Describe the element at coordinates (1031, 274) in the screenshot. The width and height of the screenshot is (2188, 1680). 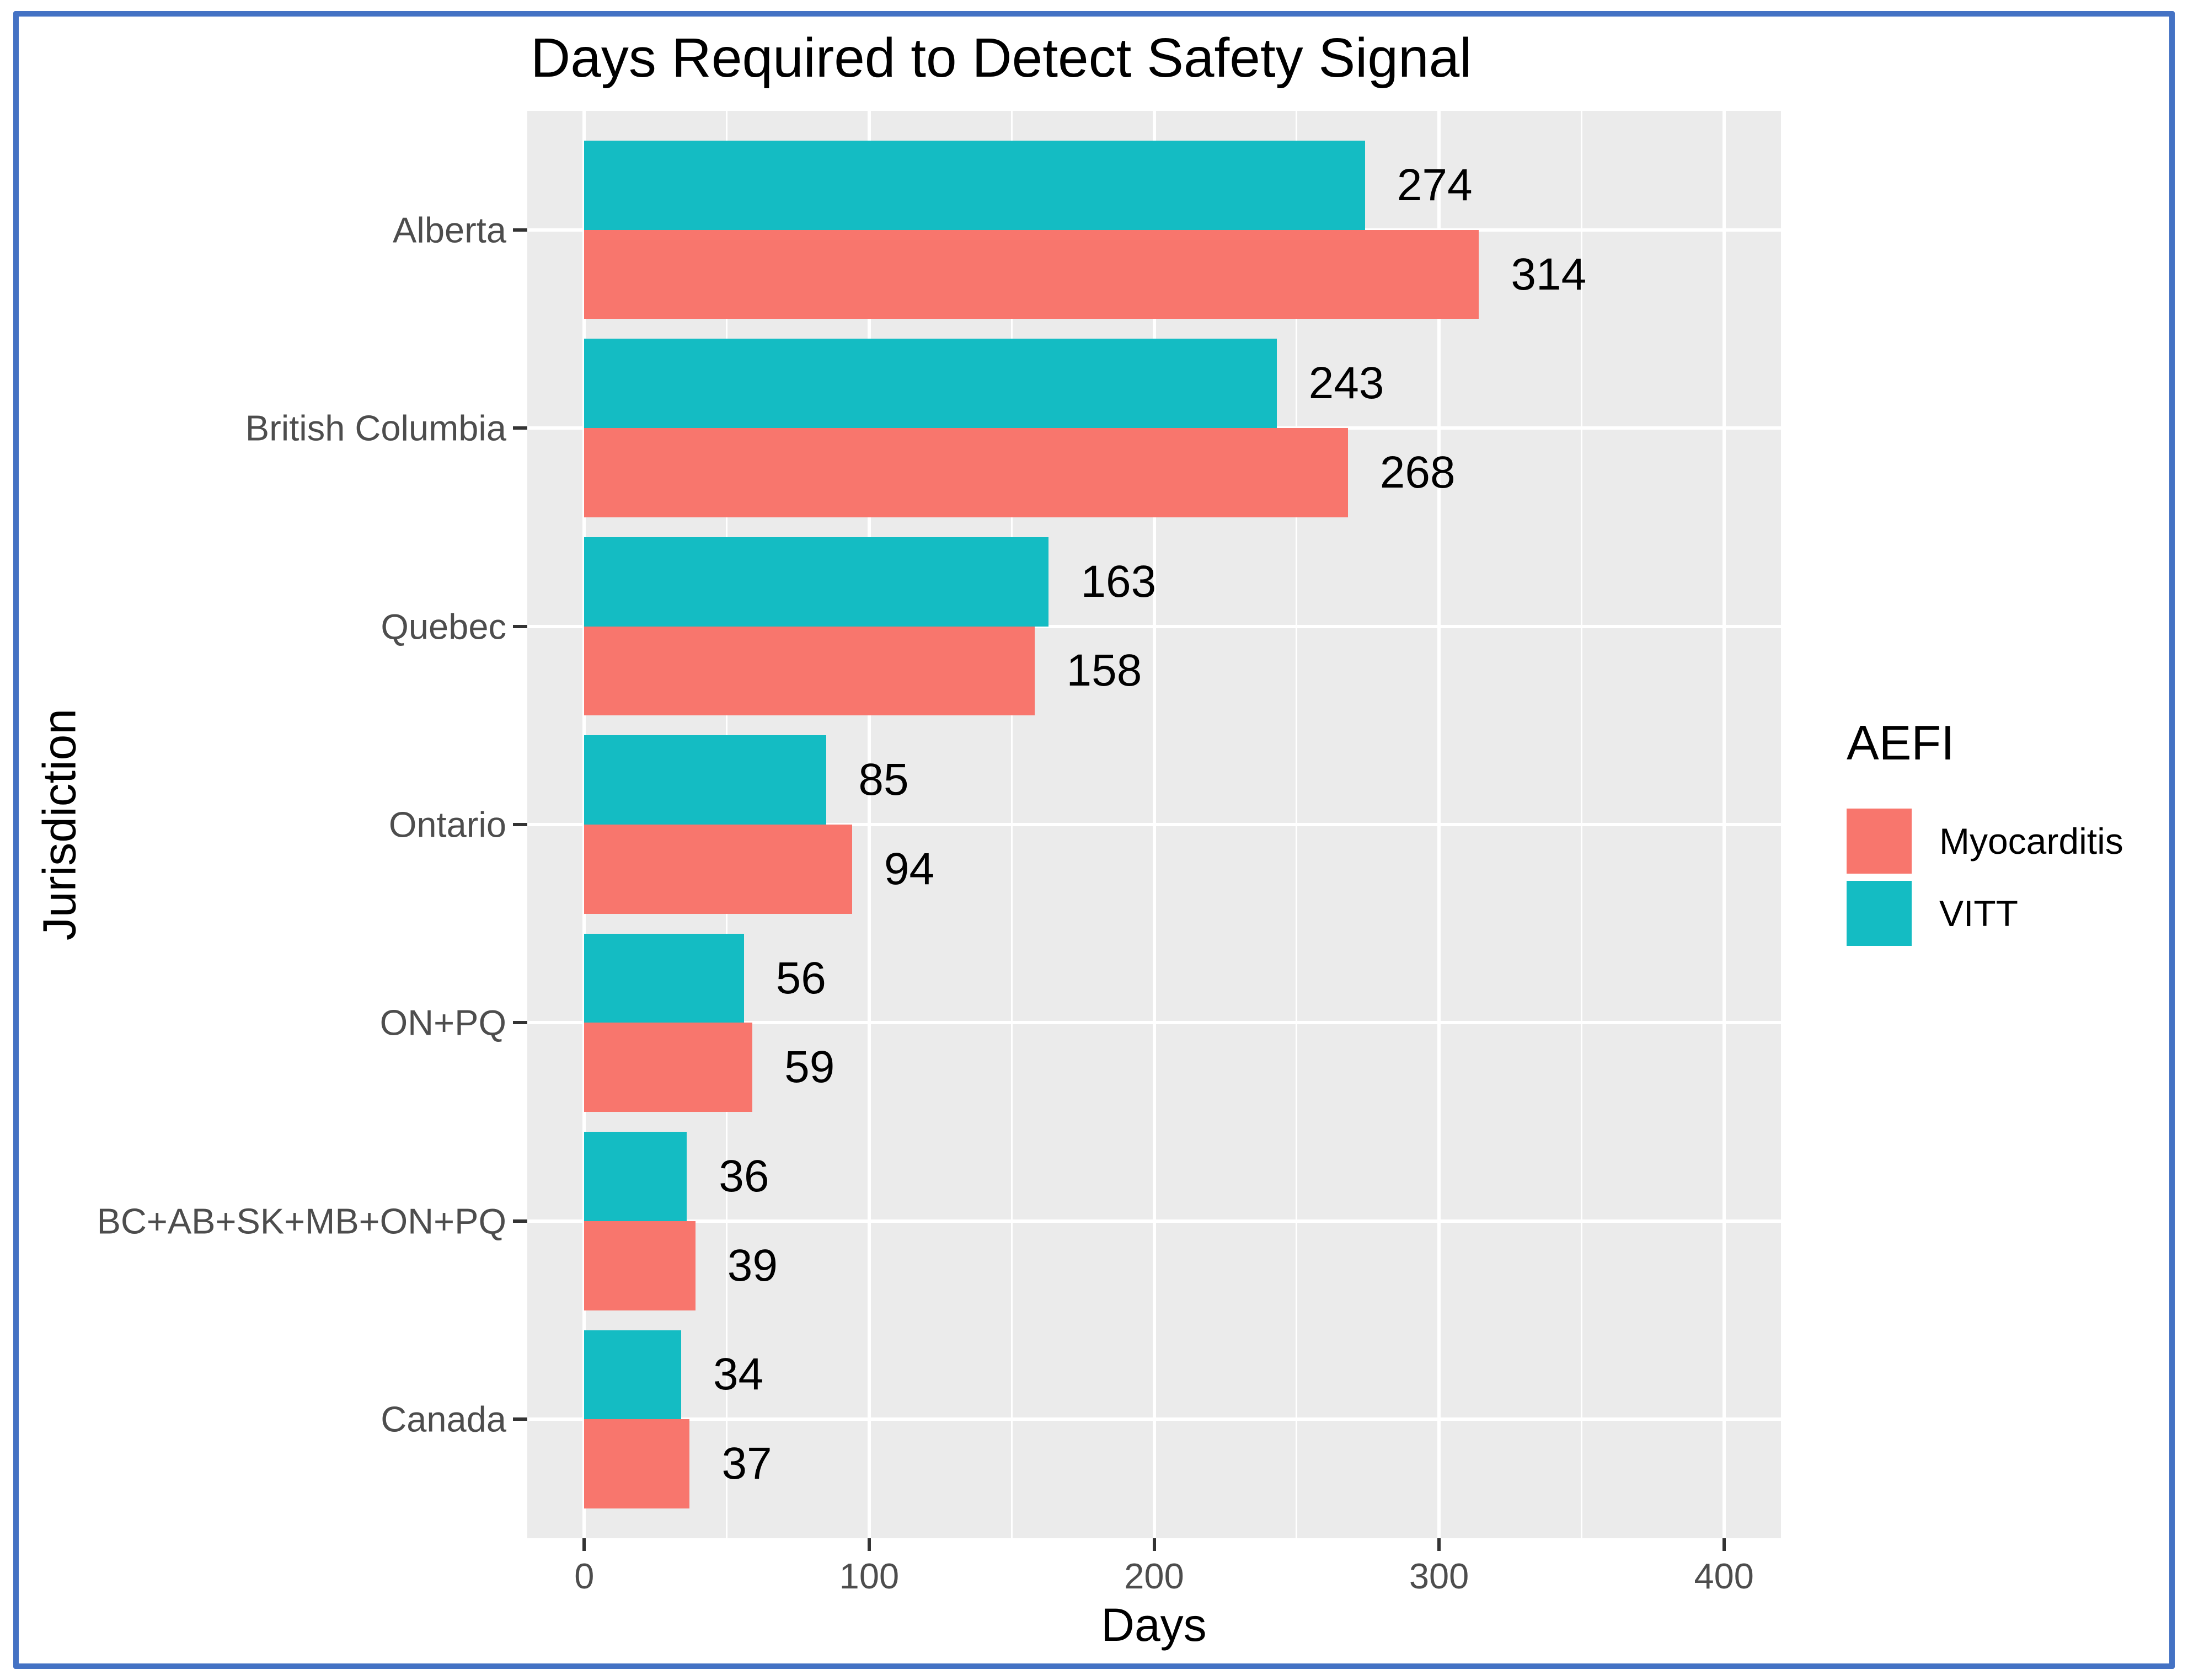
I see `bar-myocarditis-alberta` at that location.